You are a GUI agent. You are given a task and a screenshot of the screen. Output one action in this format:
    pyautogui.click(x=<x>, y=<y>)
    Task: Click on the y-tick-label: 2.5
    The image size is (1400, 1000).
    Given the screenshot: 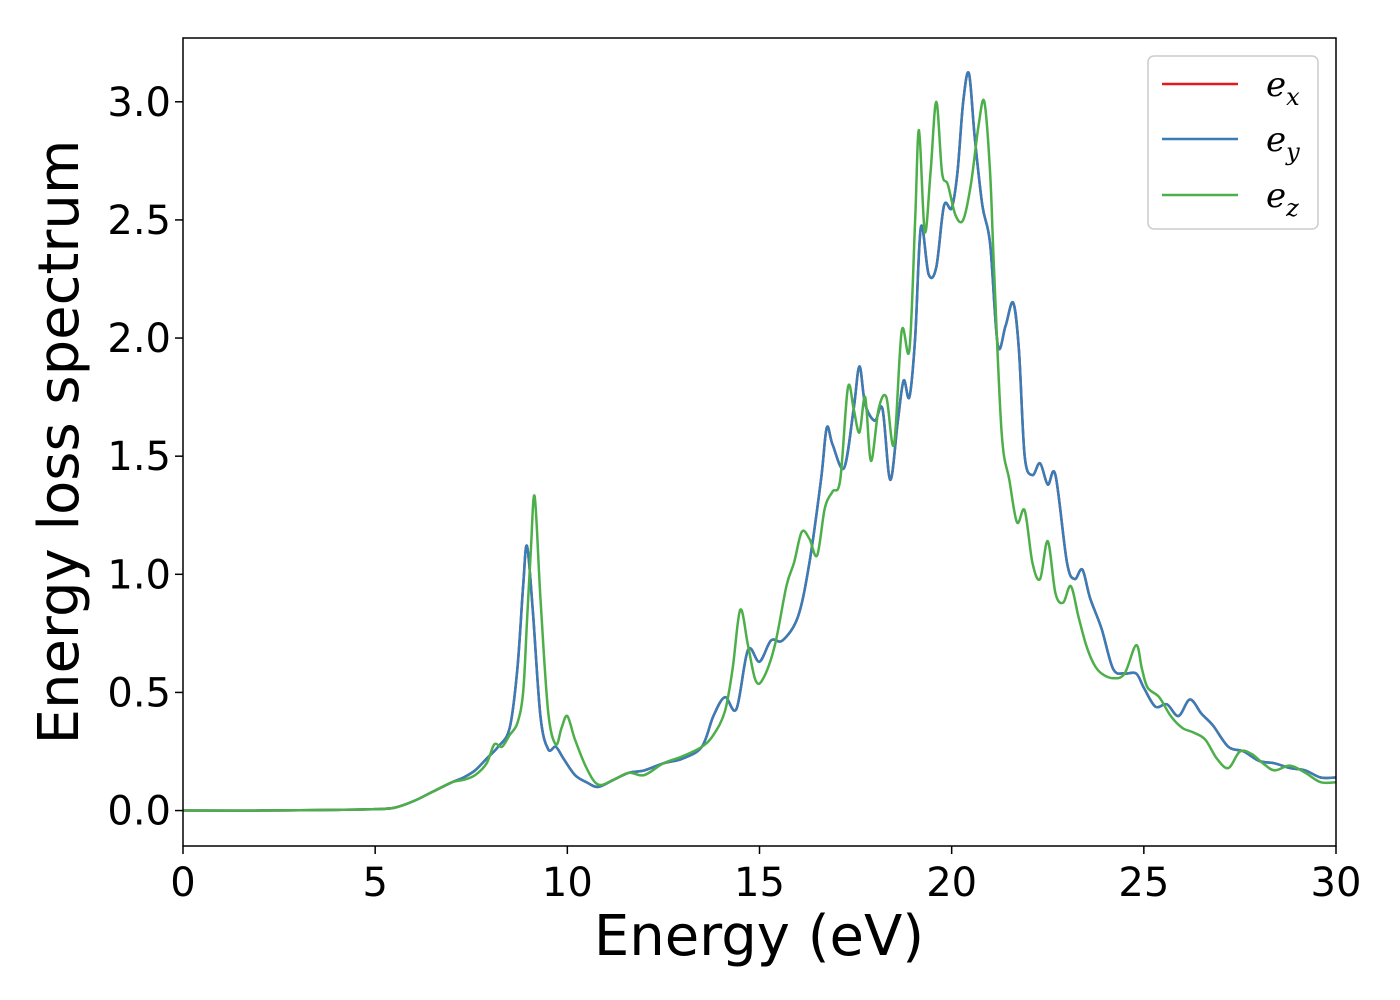 What is the action you would take?
    pyautogui.click(x=139, y=221)
    